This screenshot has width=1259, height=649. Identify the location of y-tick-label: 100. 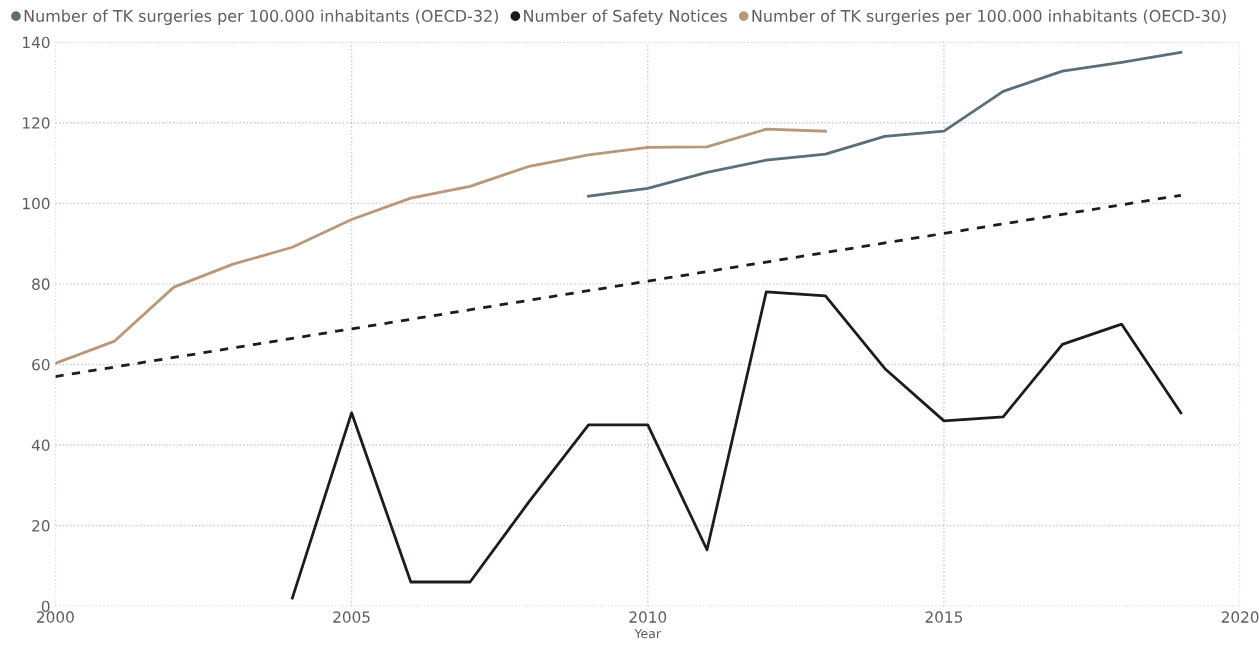
(36, 203).